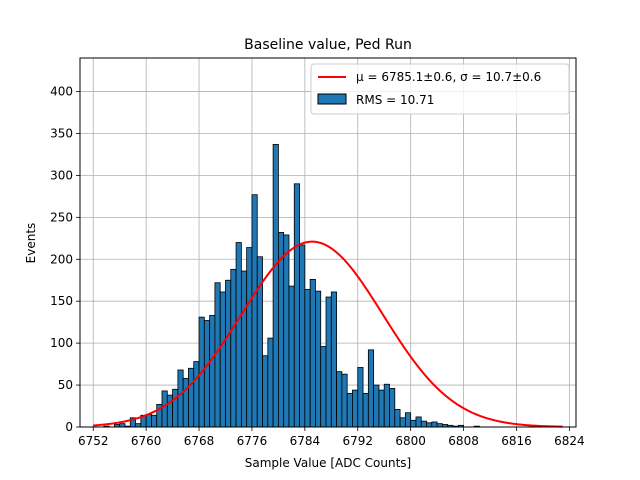  What do you see at coordinates (331, 437) in the screenshot?
I see `x-axis-ticks: 6752 6760 6768 6776 6784 6792 6800 6808 6816 6824` at bounding box center [331, 437].